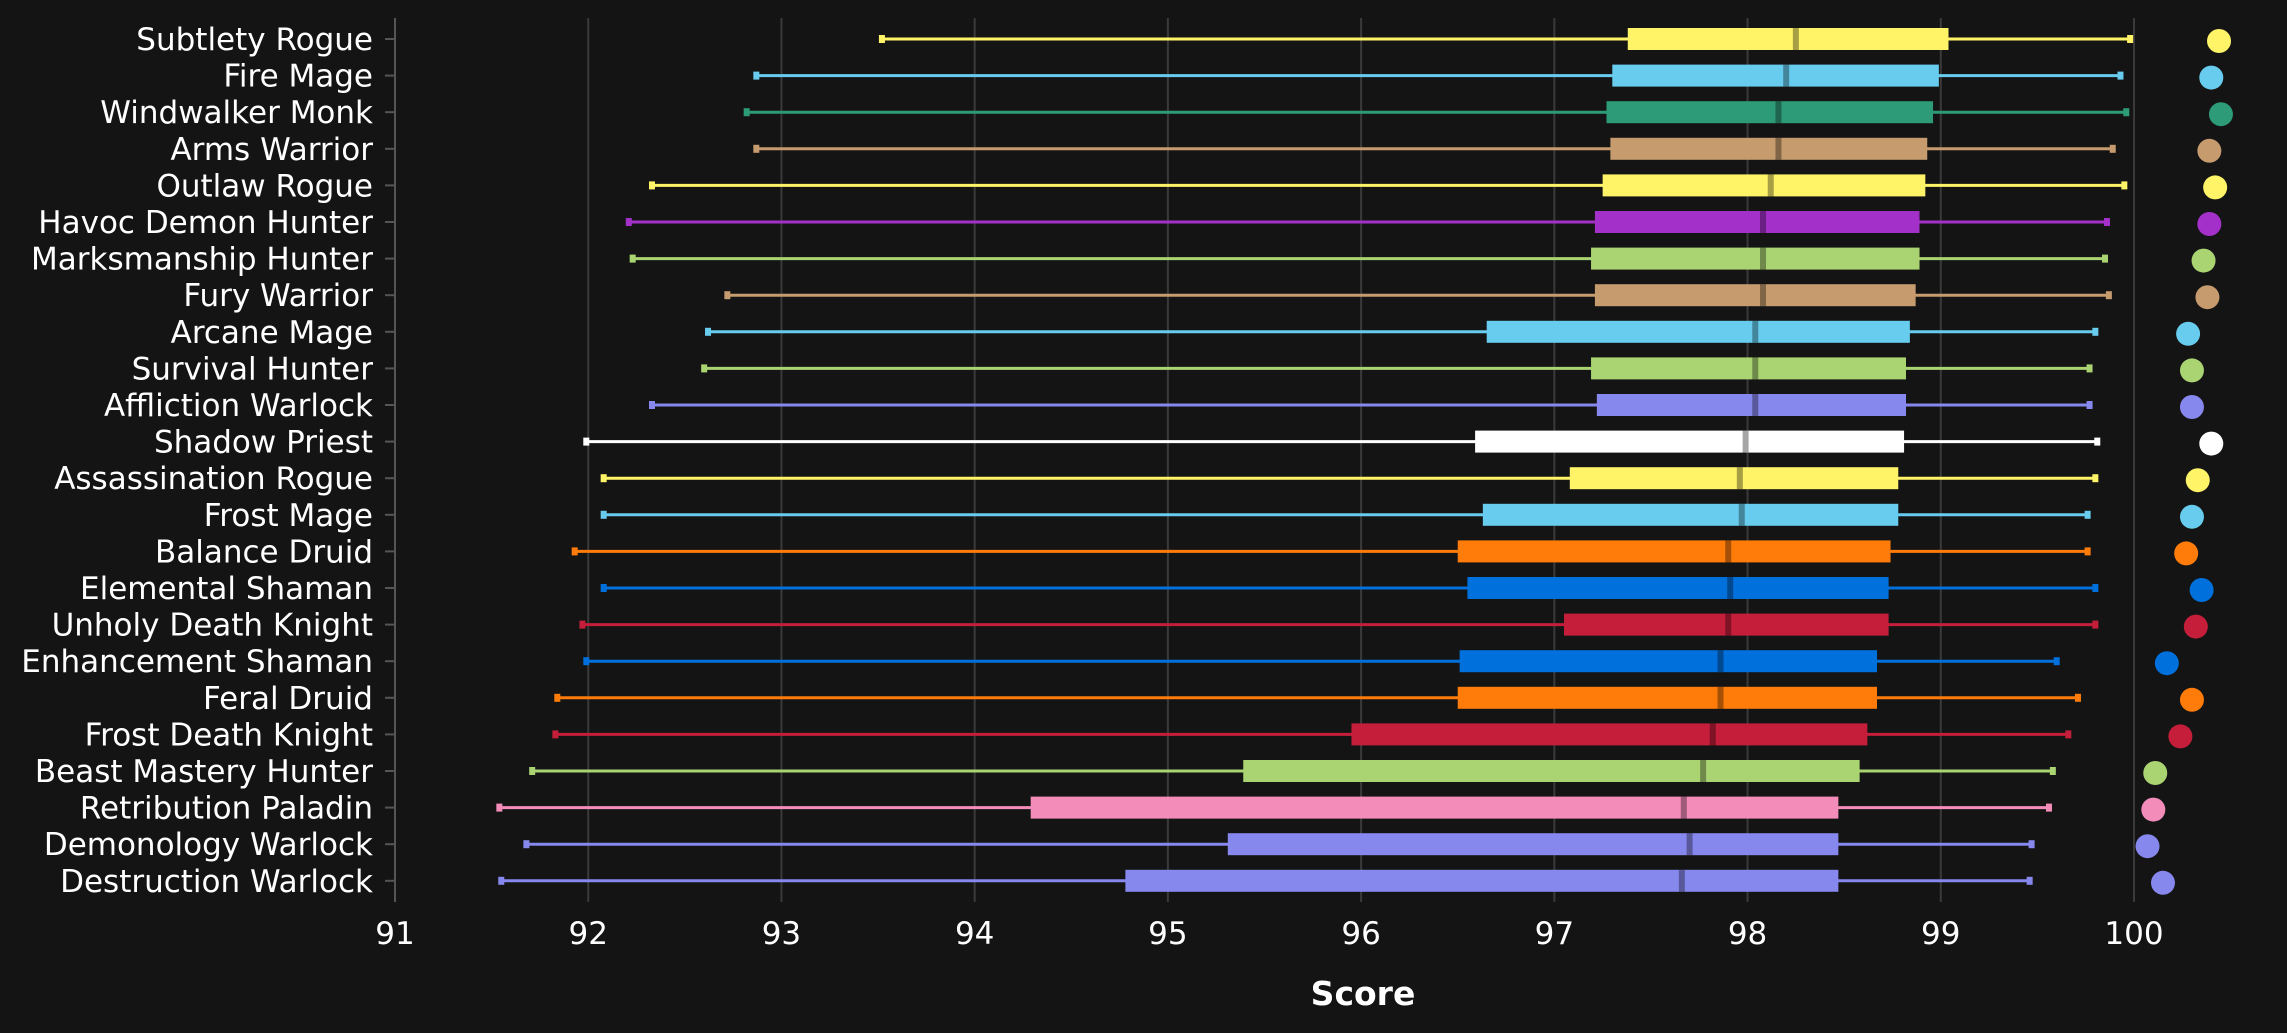 The width and height of the screenshot is (2287, 1033). Describe the element at coordinates (278, 296) in the screenshot. I see `spec-label: Fury Warrior` at that location.